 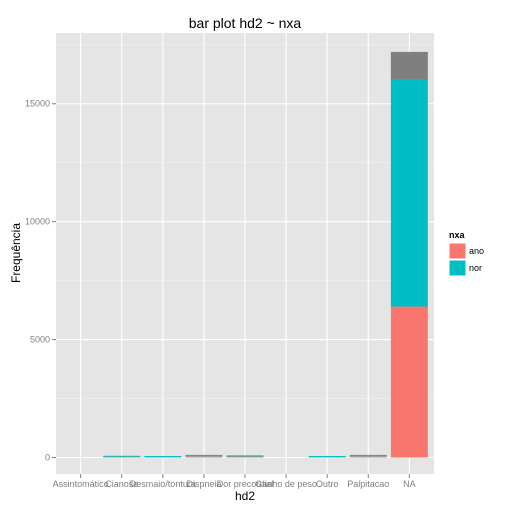 I want to click on x-axis-title: hd2, so click(x=245, y=496).